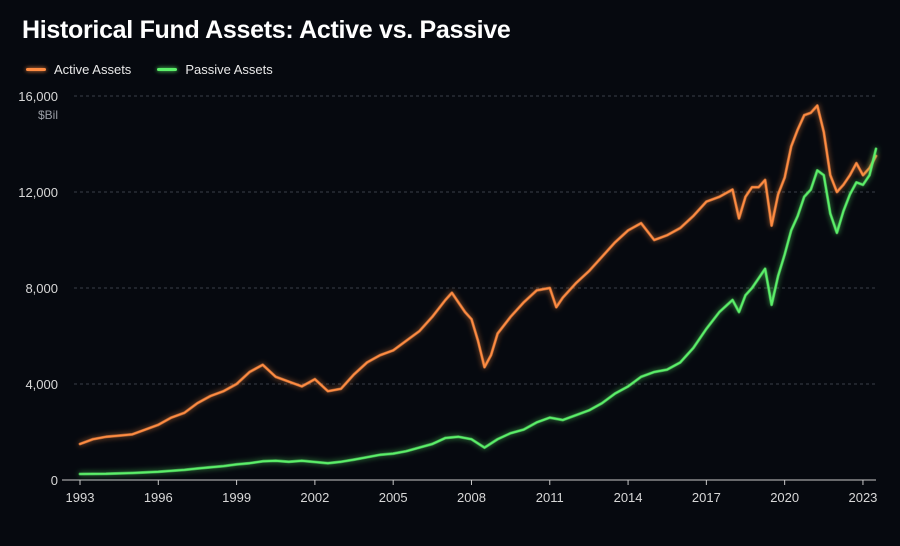 The image size is (900, 546). I want to click on y-tick-label: 12,000, so click(38, 192).